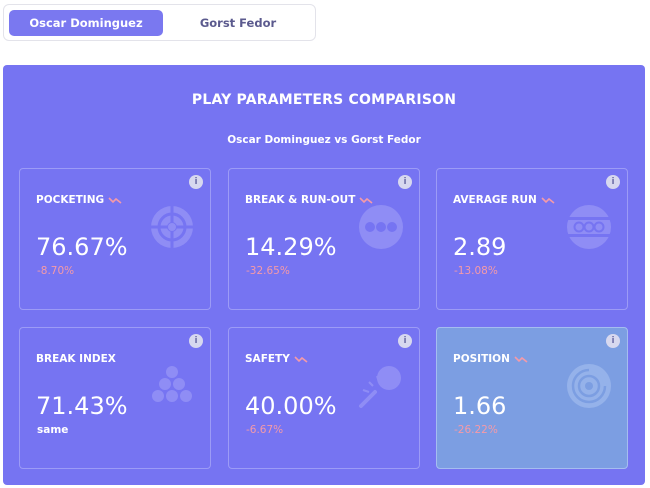 The width and height of the screenshot is (650, 488). What do you see at coordinates (532, 239) in the screenshot?
I see `card-average-run: i AVERAGE RUN 2.89 -13.08%` at bounding box center [532, 239].